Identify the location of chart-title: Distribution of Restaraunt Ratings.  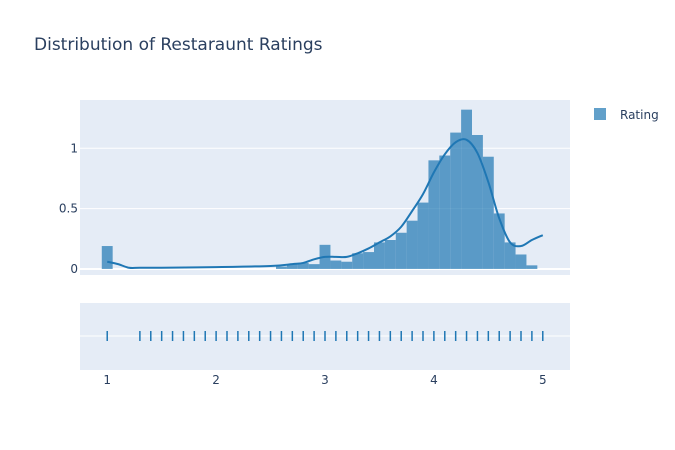
(178, 45).